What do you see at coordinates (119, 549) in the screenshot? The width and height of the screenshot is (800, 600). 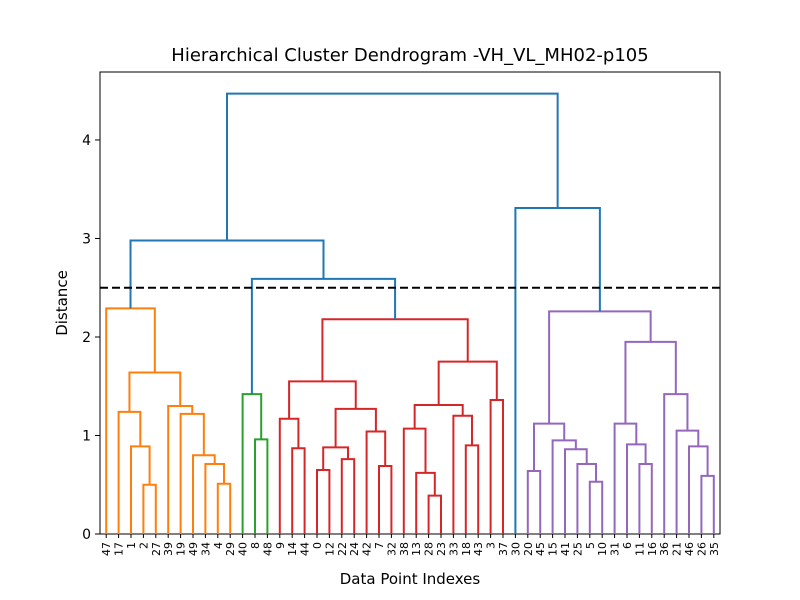 I see `leaf-label: 17` at bounding box center [119, 549].